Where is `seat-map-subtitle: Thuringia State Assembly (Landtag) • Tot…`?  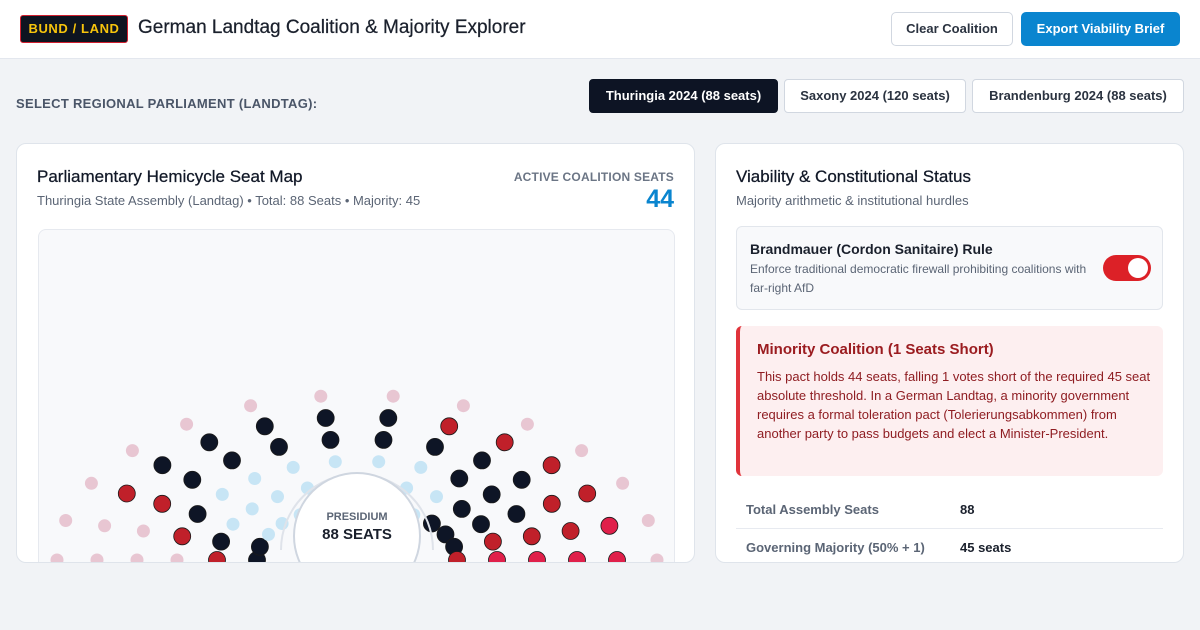
seat-map-subtitle: Thuringia State Assembly (Landtag) • Tot… is located at coordinates (229, 200).